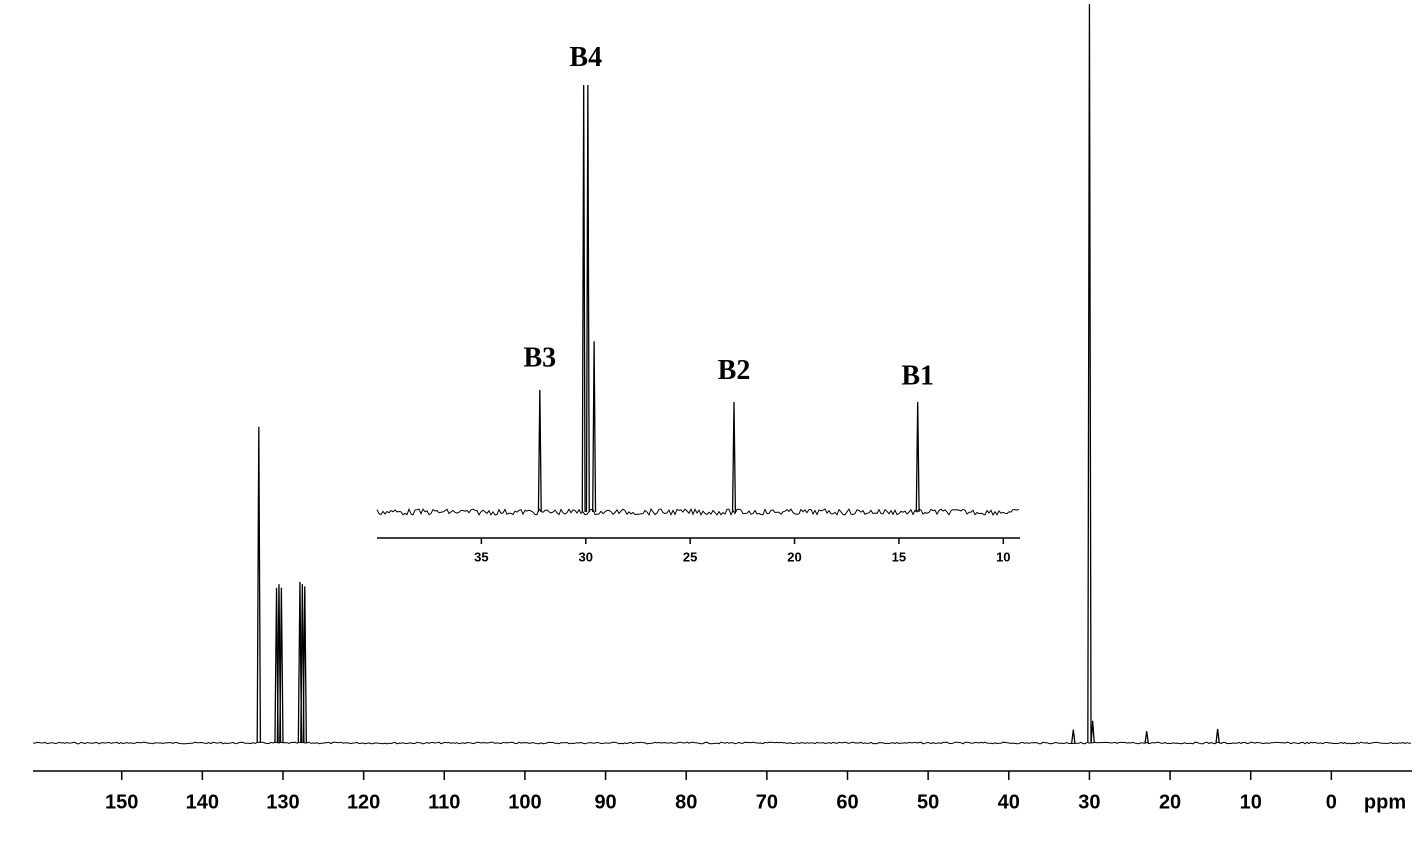 The height and width of the screenshot is (841, 1428). What do you see at coordinates (1009, 802) in the screenshot?
I see `x-tick-label: 40` at bounding box center [1009, 802].